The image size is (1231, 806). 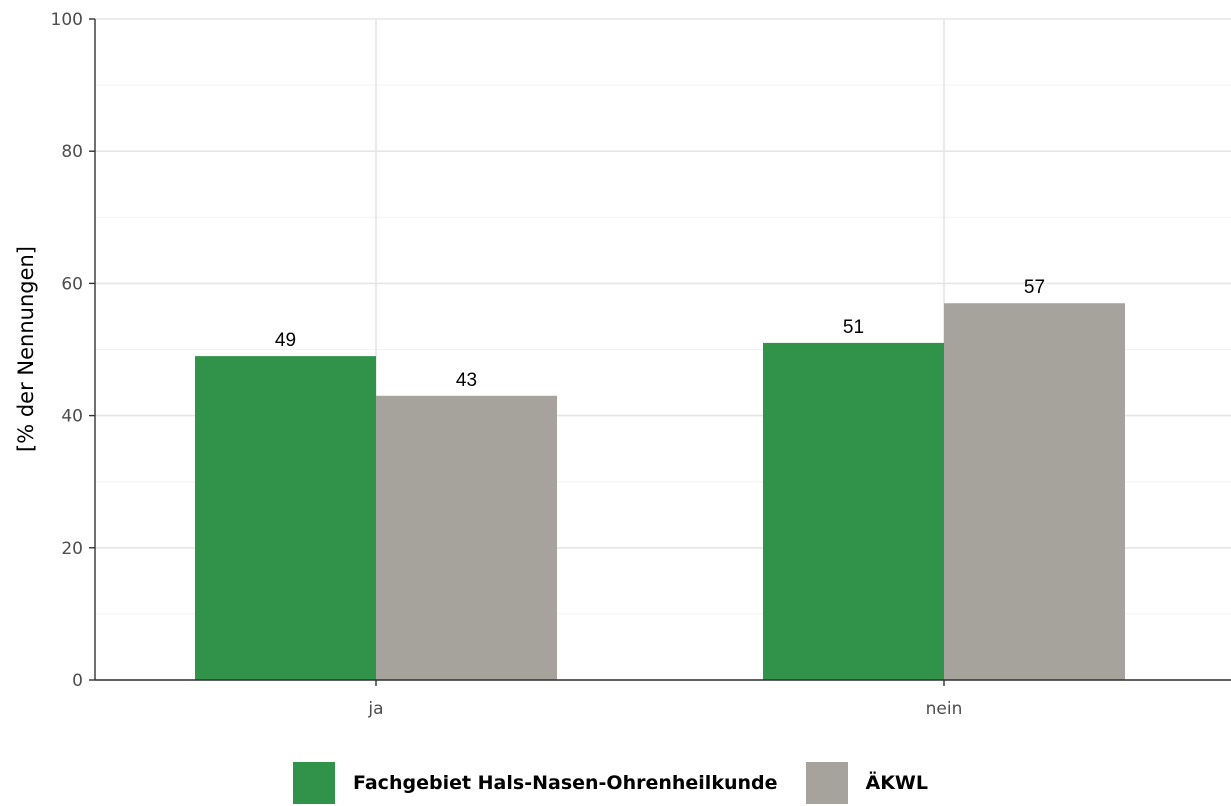 What do you see at coordinates (944, 709) in the screenshot?
I see `x-tick-label-nein: nein` at bounding box center [944, 709].